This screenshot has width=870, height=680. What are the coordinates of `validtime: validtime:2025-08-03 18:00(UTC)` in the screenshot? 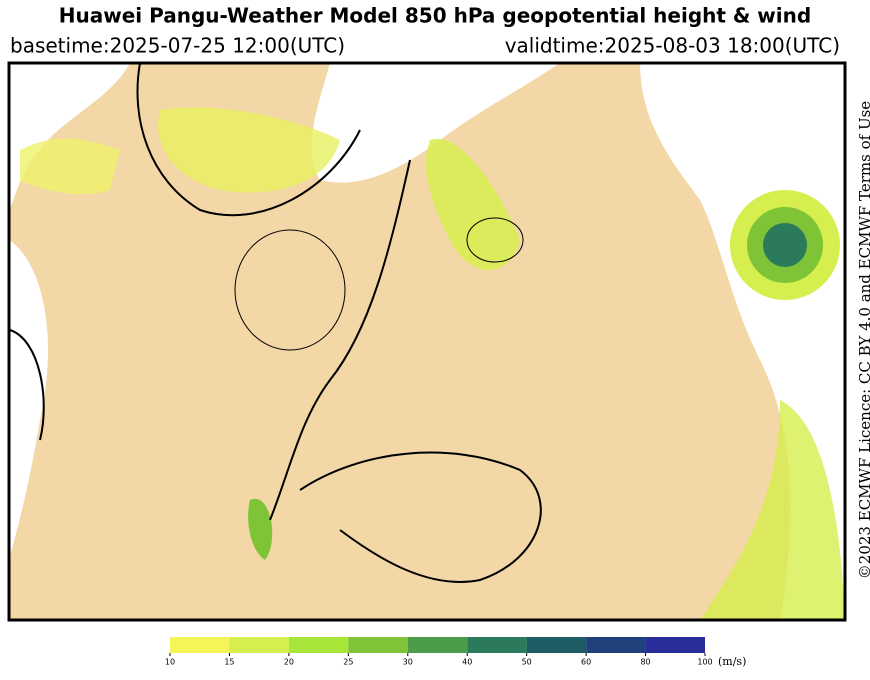 It's located at (672, 46).